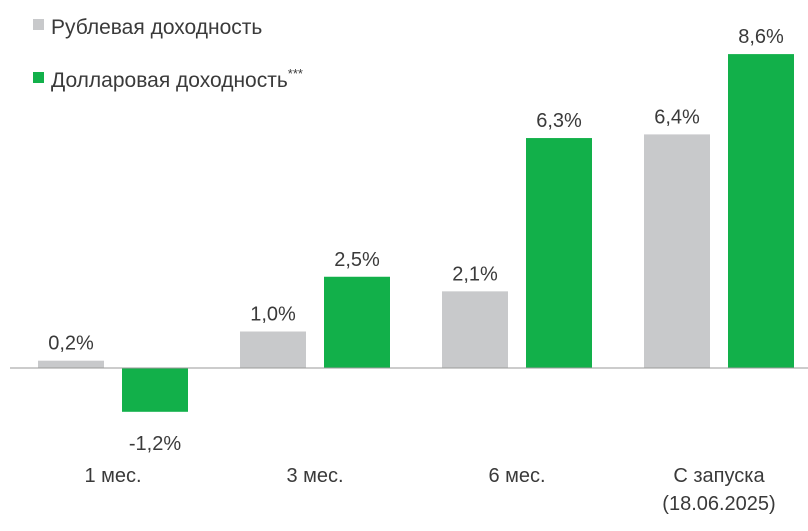 This screenshot has height=531, width=808. What do you see at coordinates (295, 73) in the screenshot?
I see `legend-label-dollar-sup: ***` at bounding box center [295, 73].